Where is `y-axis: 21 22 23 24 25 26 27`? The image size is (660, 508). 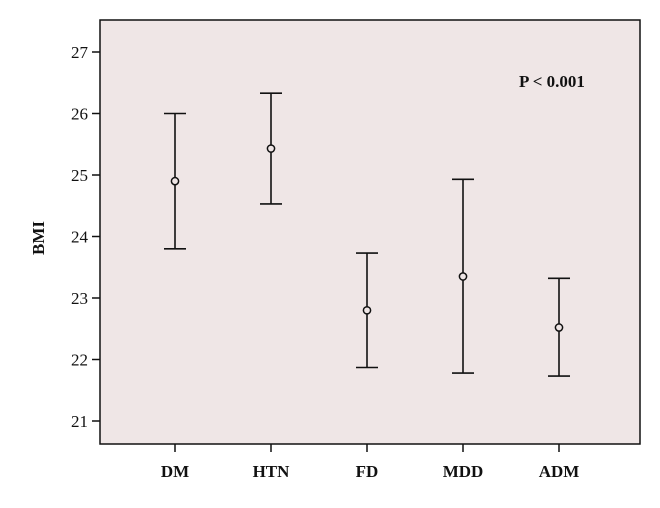 y-axis: 21 22 23 24 25 26 27 is located at coordinates (85, 237).